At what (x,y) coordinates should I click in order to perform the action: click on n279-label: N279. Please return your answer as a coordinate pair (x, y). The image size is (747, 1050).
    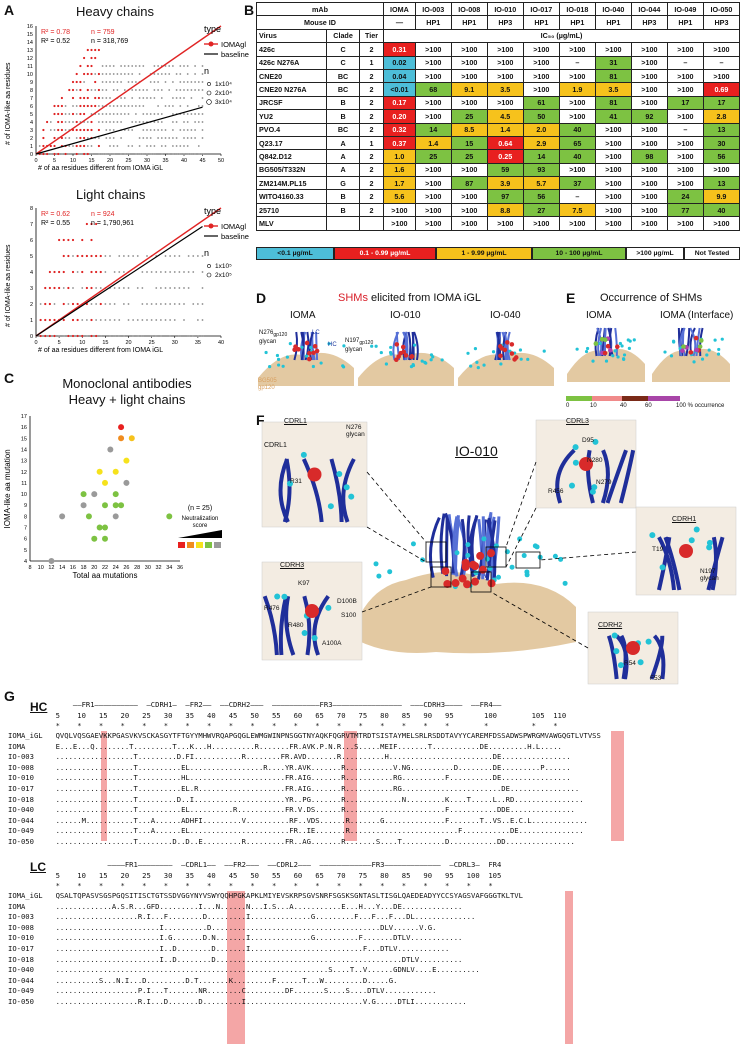
    Looking at the image, I should click on (604, 482).